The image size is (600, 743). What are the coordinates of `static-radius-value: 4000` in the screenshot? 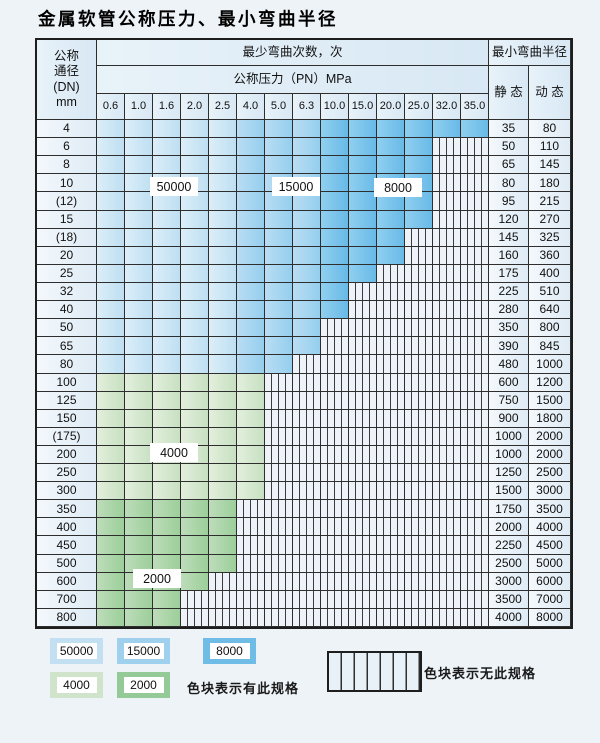 It's located at (509, 617).